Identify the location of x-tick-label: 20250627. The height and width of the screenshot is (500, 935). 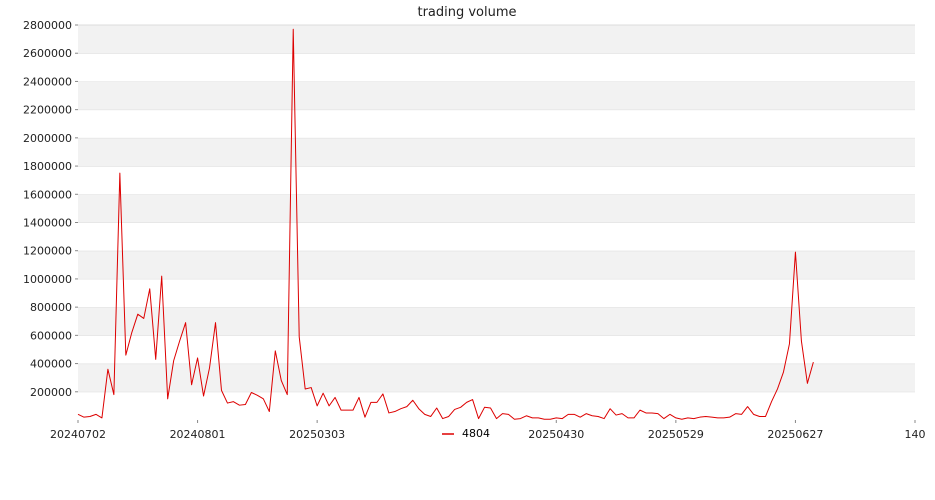
(795, 434).